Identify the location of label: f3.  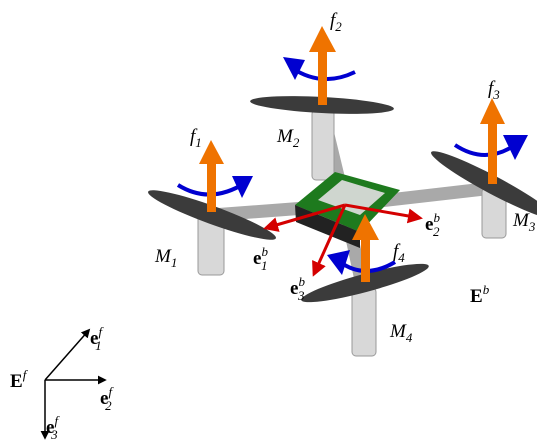
(494, 90).